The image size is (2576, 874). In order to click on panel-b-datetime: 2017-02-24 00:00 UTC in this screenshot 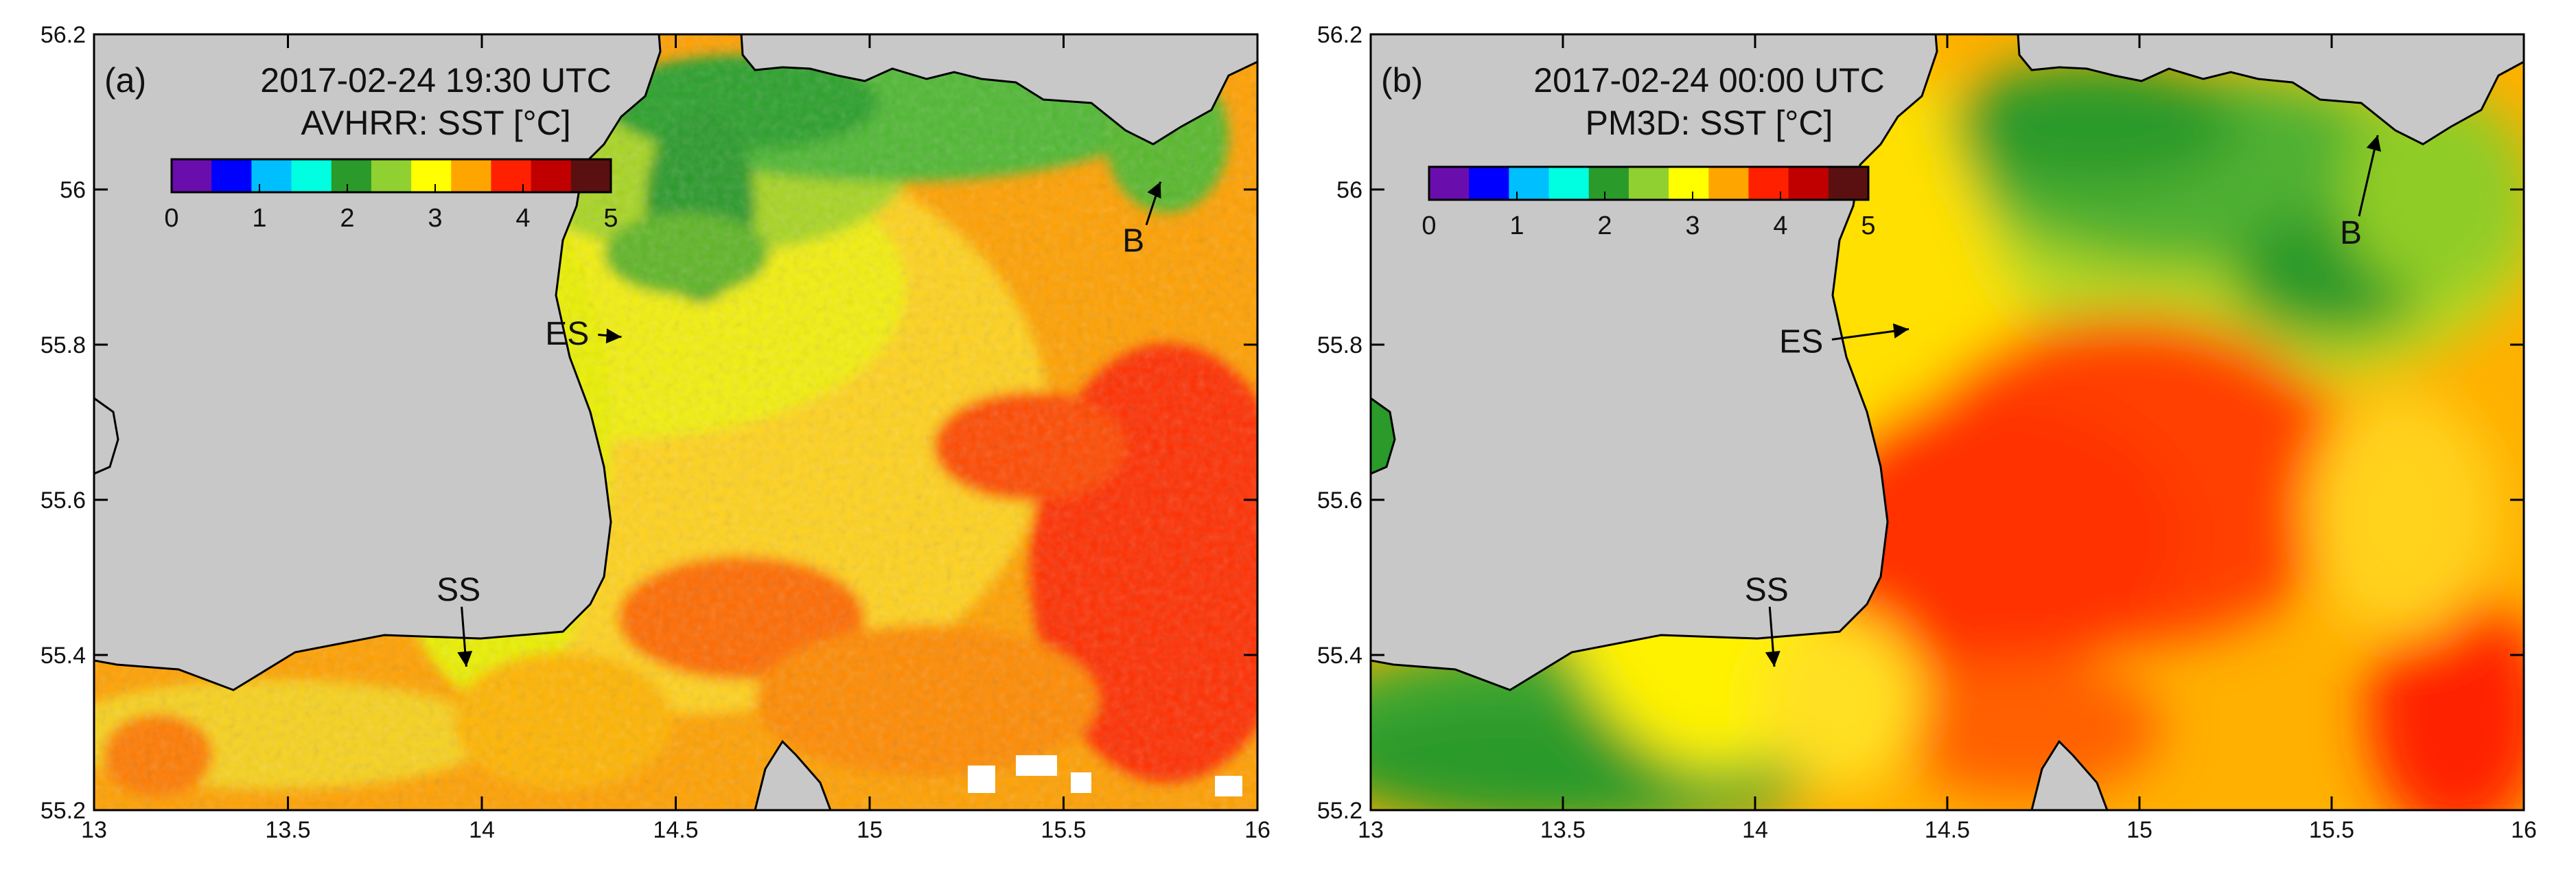, I will do `click(1708, 80)`.